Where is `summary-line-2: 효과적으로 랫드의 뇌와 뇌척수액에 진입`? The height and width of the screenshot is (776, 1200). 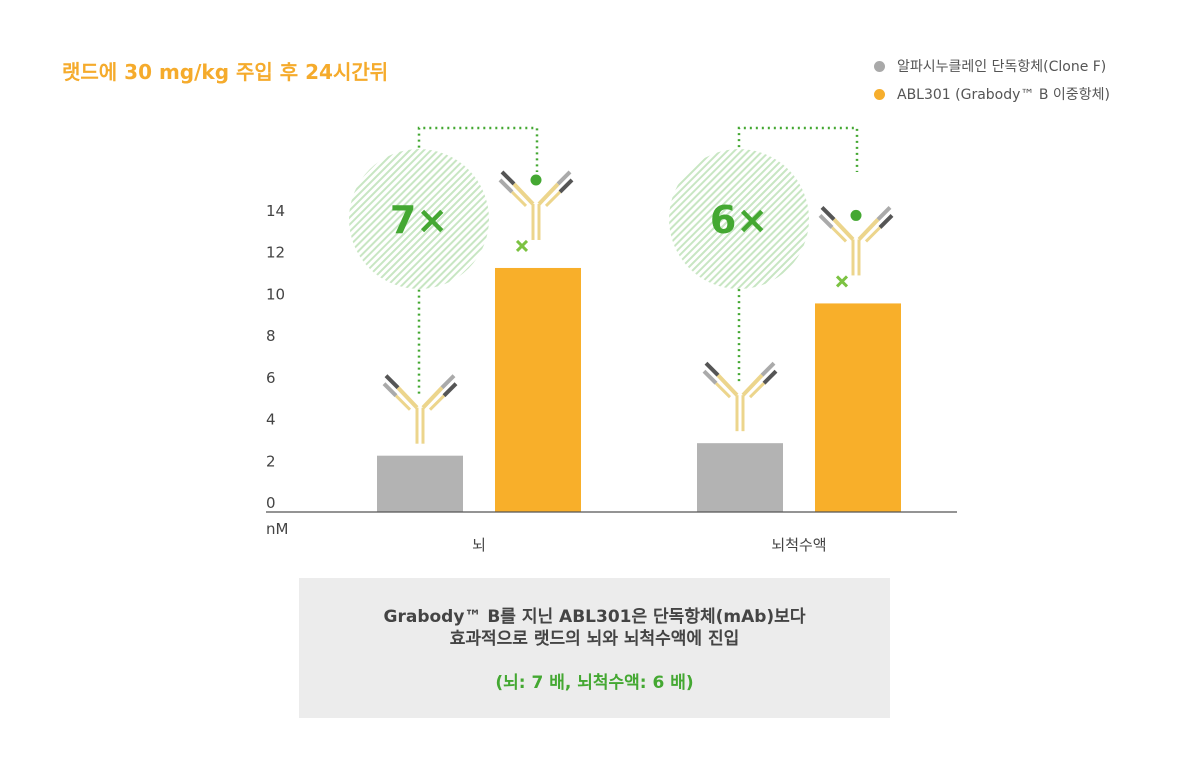 summary-line-2: 효과적으로 랫드의 뇌와 뇌척수액에 진입 is located at coordinates (594, 639).